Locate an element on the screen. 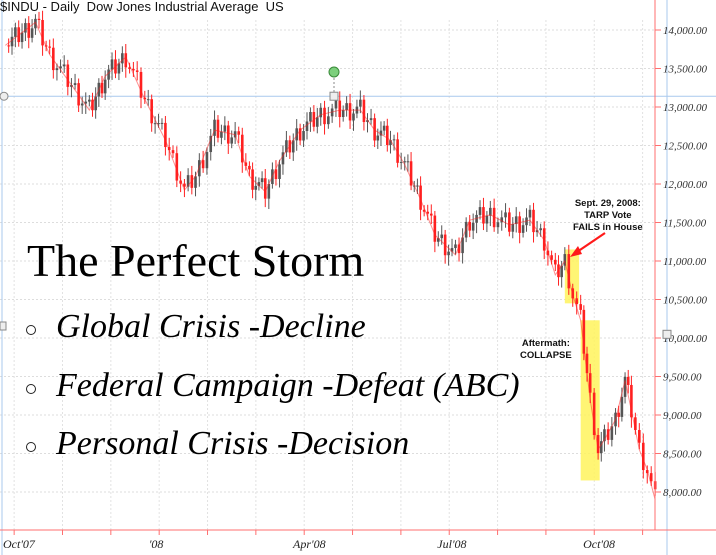  x-tick-label: '08 is located at coordinates (156, 544).